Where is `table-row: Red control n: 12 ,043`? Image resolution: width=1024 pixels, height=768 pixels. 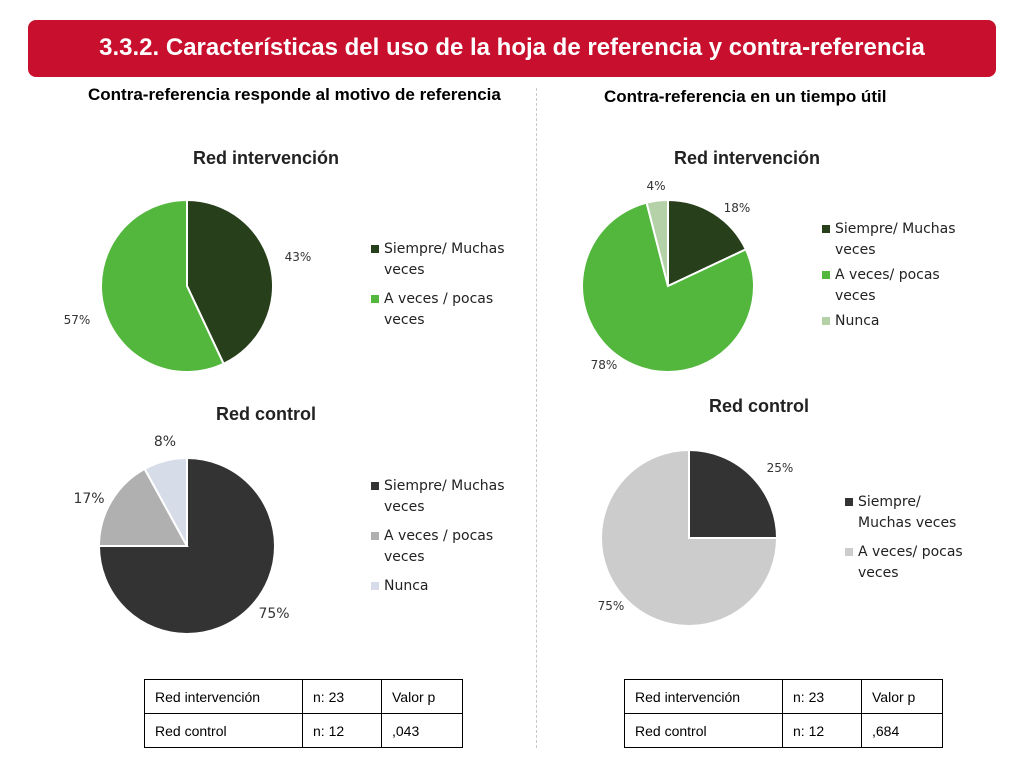
table-row: Red control n: 12 ,043 is located at coordinates (303, 730).